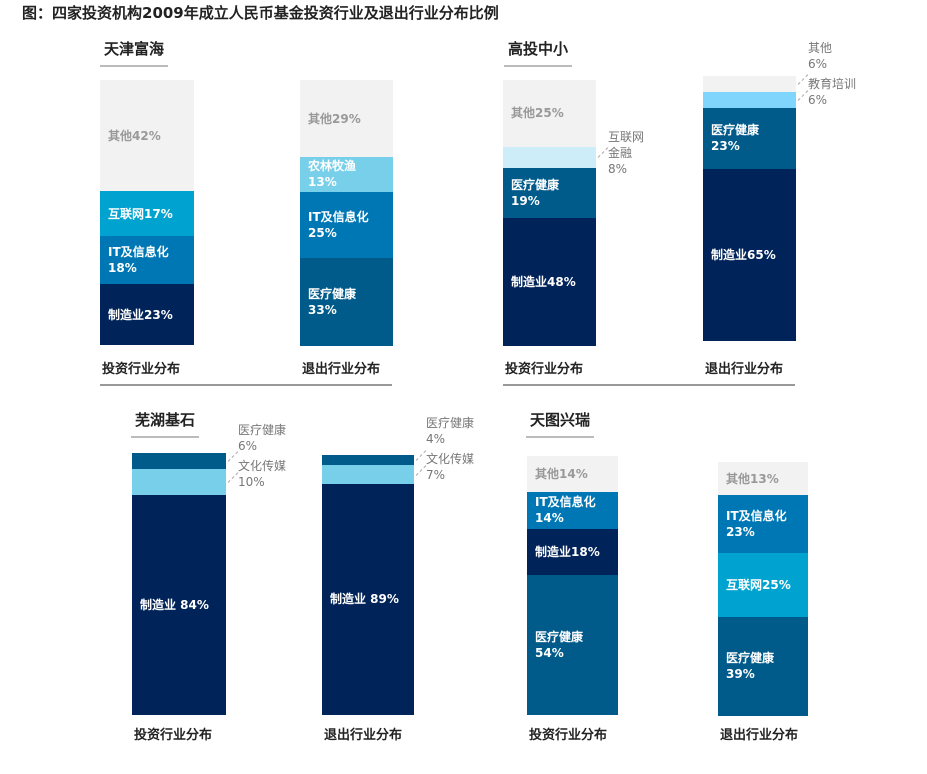  I want to click on segment-label: 其他13%, so click(752, 479).